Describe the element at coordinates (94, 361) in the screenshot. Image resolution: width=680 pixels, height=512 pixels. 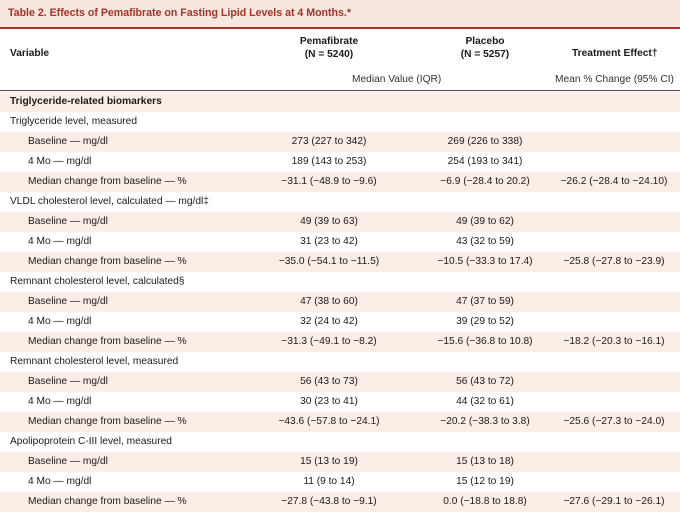
I see `group-label: Remnant cholesterol level, measured` at that location.